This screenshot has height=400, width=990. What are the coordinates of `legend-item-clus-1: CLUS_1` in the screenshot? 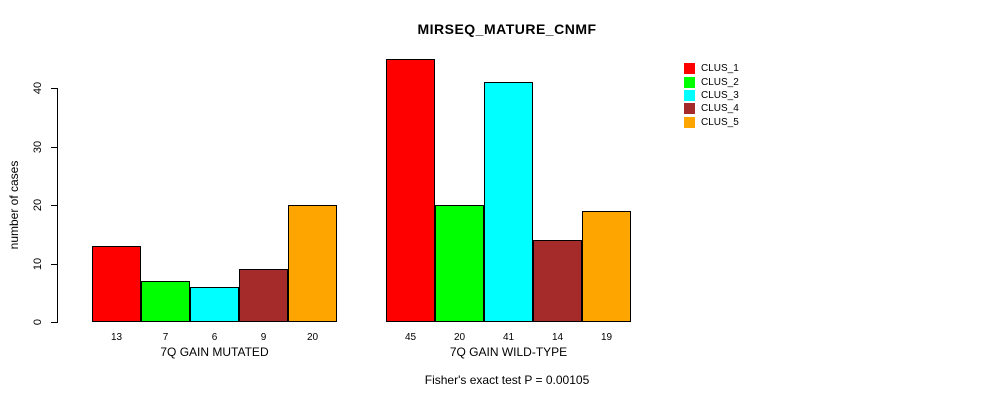 It's located at (711, 68).